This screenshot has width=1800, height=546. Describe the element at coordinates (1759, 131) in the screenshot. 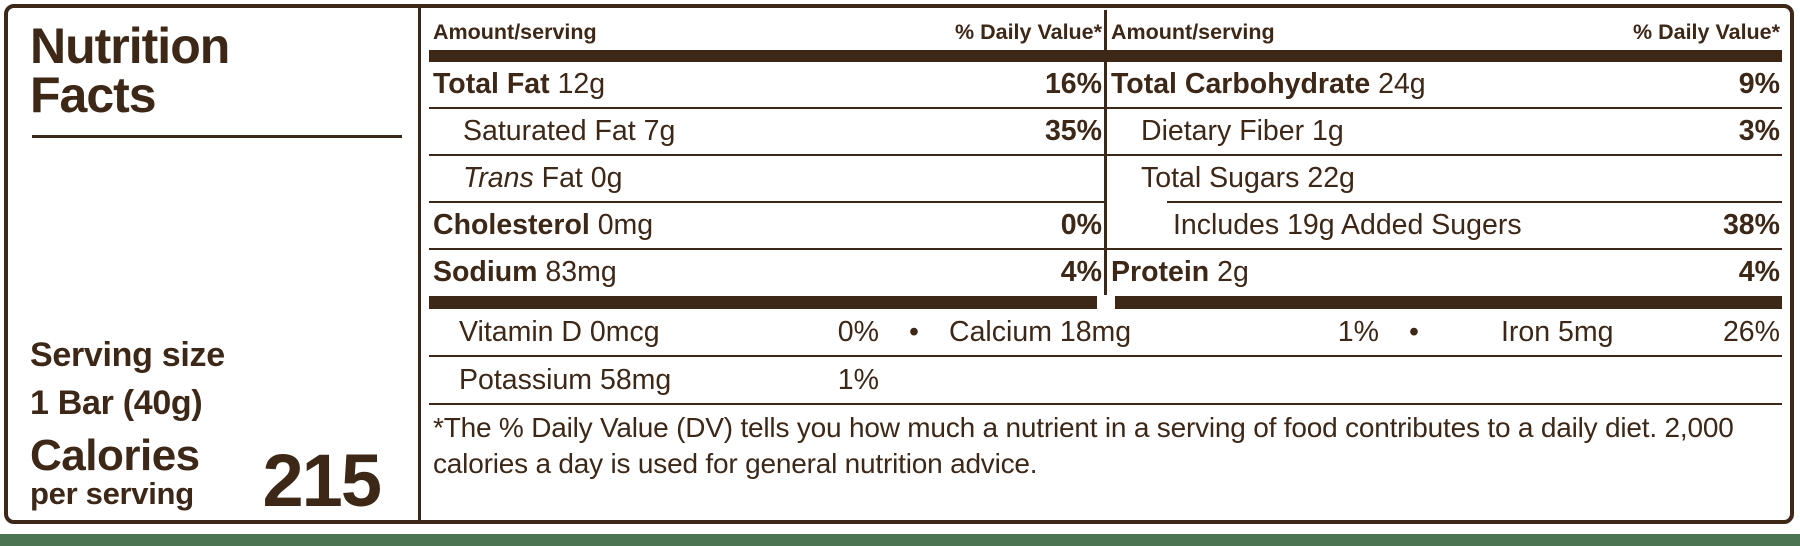

I see `nutrient-dv: 3%` at that location.